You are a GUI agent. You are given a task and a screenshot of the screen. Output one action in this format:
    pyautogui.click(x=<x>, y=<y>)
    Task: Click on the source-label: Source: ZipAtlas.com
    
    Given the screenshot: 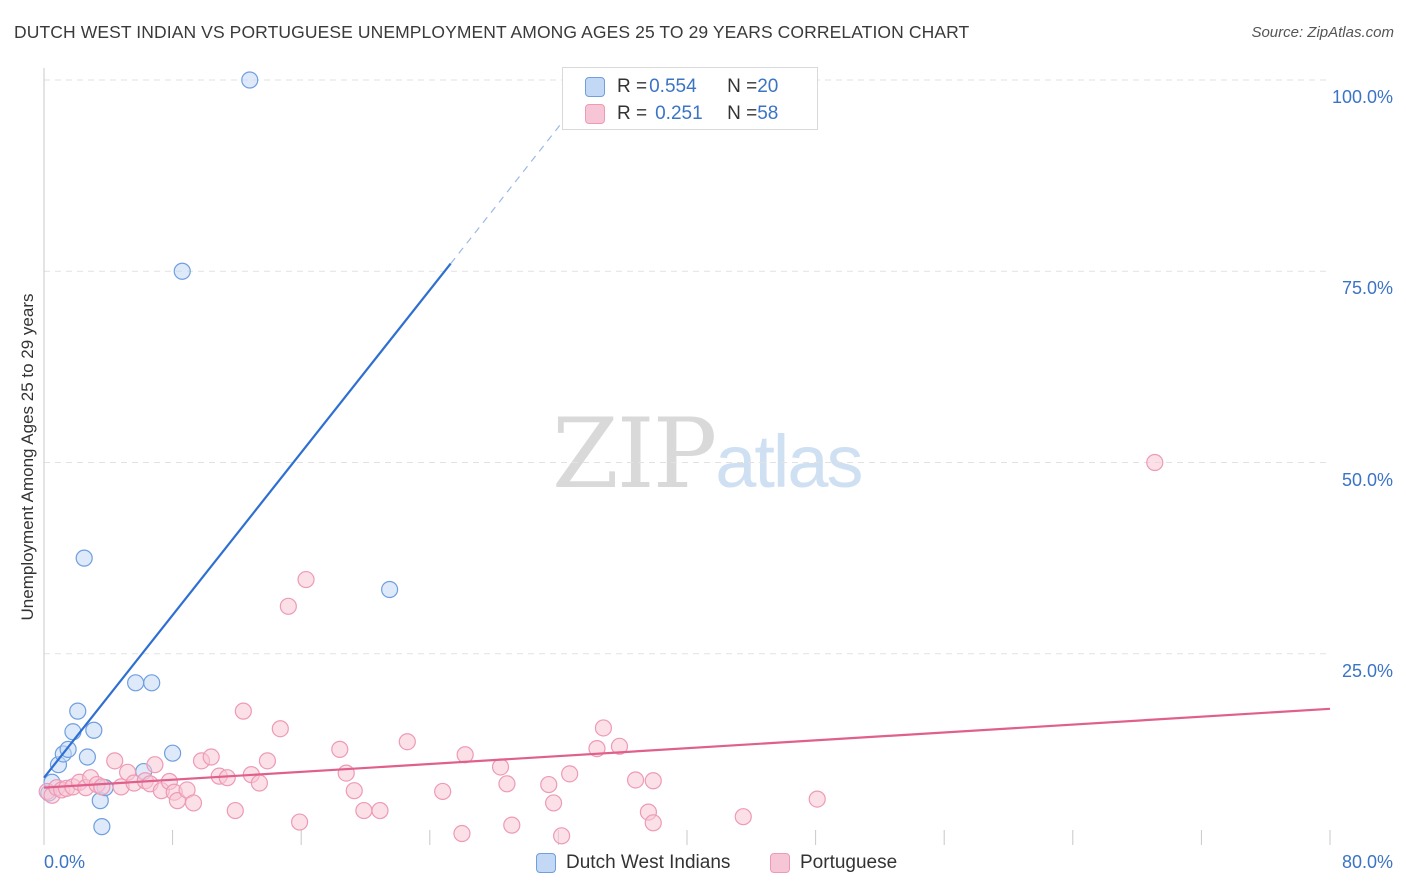 What is the action you would take?
    pyautogui.click(x=1322, y=32)
    